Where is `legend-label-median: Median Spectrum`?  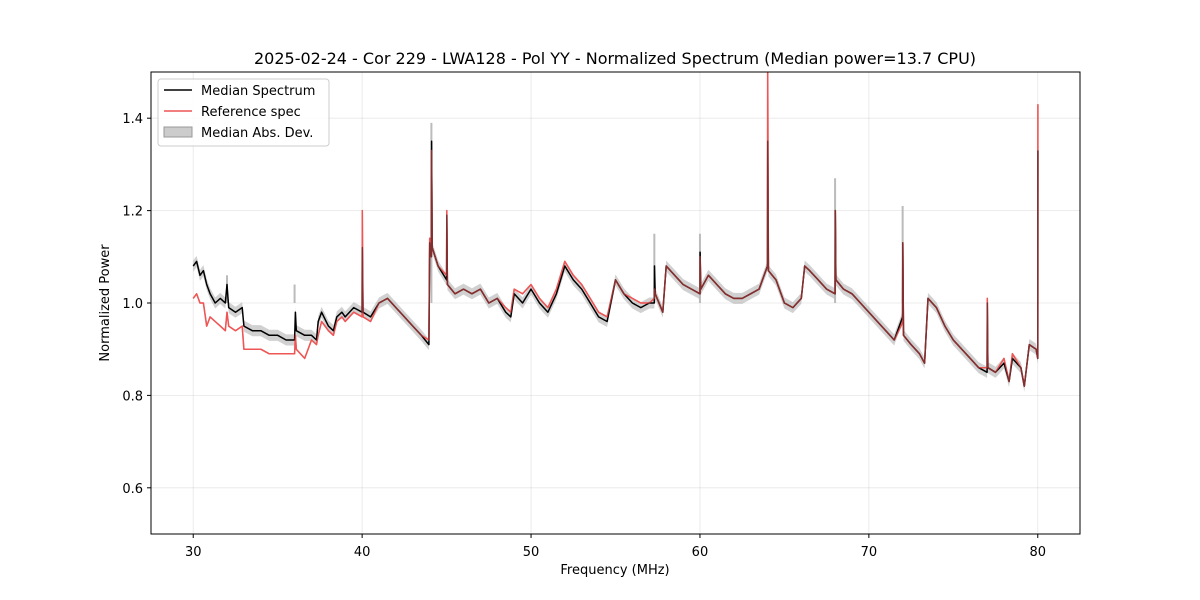
legend-label-median: Median Spectrum is located at coordinates (258, 91).